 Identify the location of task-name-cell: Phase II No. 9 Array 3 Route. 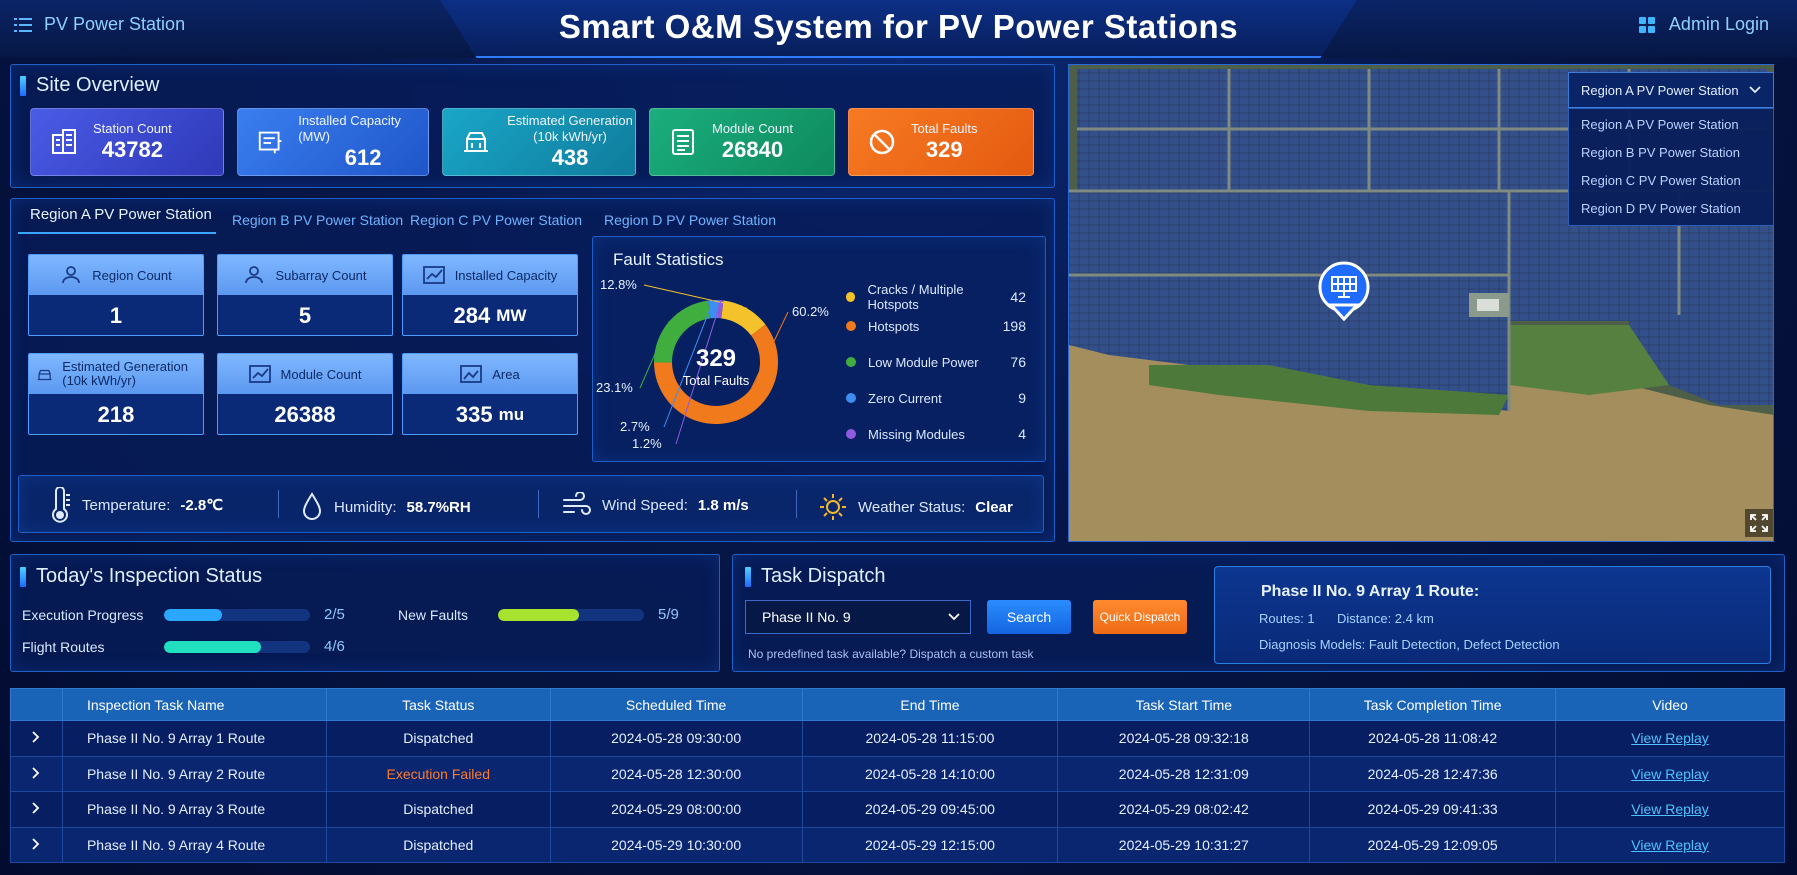
(194, 809).